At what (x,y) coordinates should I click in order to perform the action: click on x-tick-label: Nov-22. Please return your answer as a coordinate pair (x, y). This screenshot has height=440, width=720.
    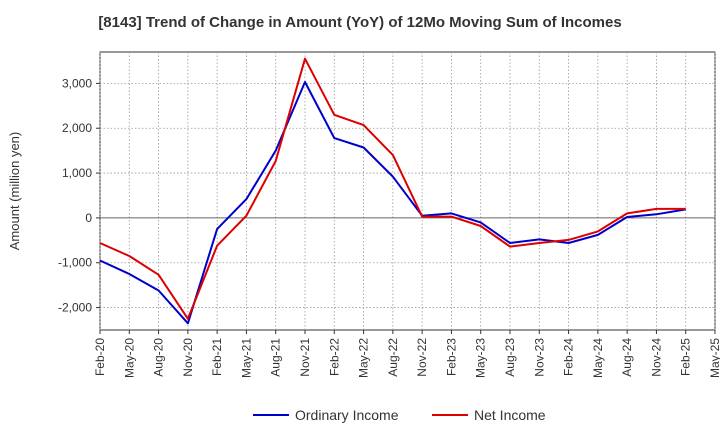
    Looking at the image, I should click on (422, 357).